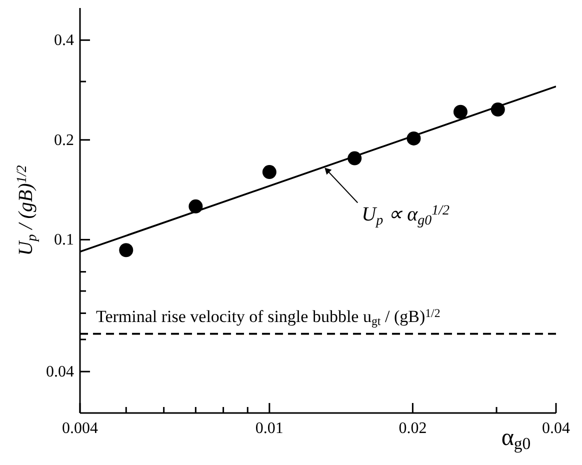 The width and height of the screenshot is (582, 465). Describe the element at coordinates (412, 428) in the screenshot. I see `x-tick-label: 0.02` at that location.